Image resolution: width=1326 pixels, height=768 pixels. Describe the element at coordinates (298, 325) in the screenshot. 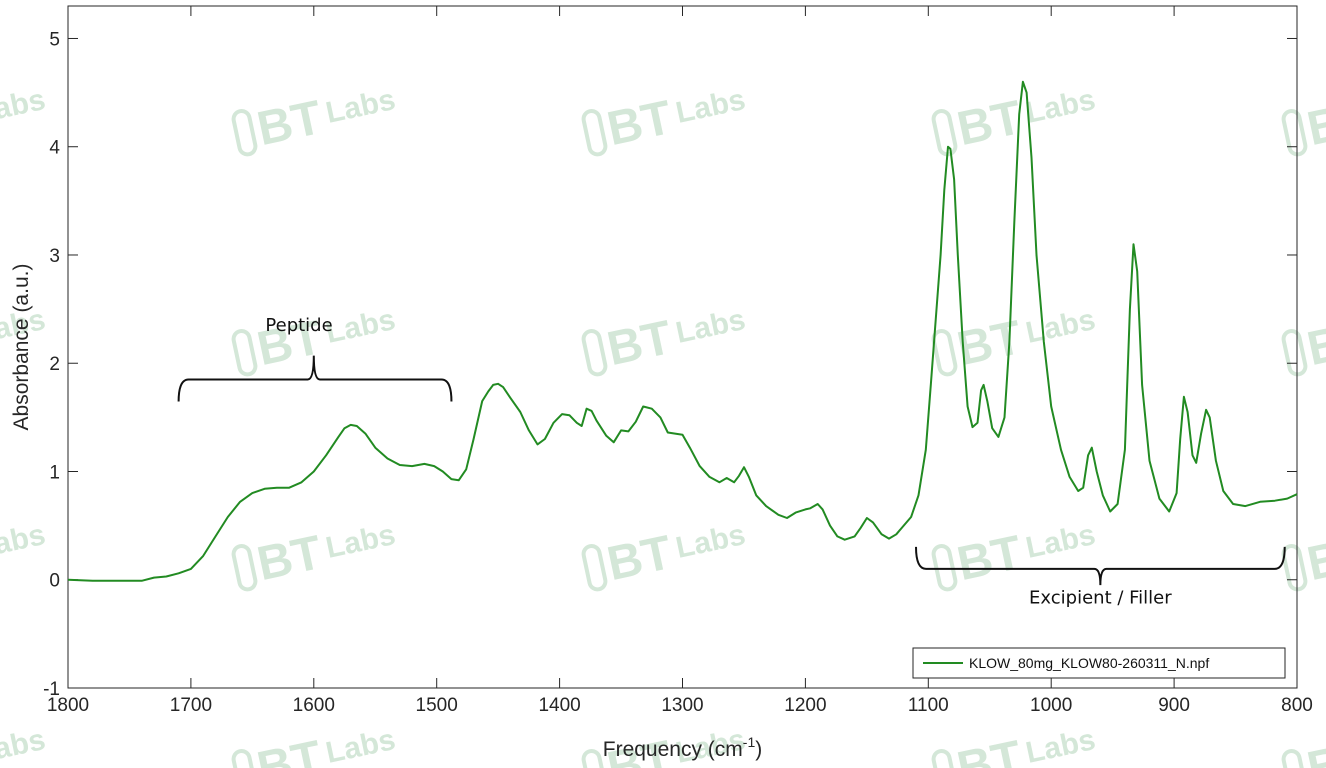

I see `annotation-label: Peptide` at that location.